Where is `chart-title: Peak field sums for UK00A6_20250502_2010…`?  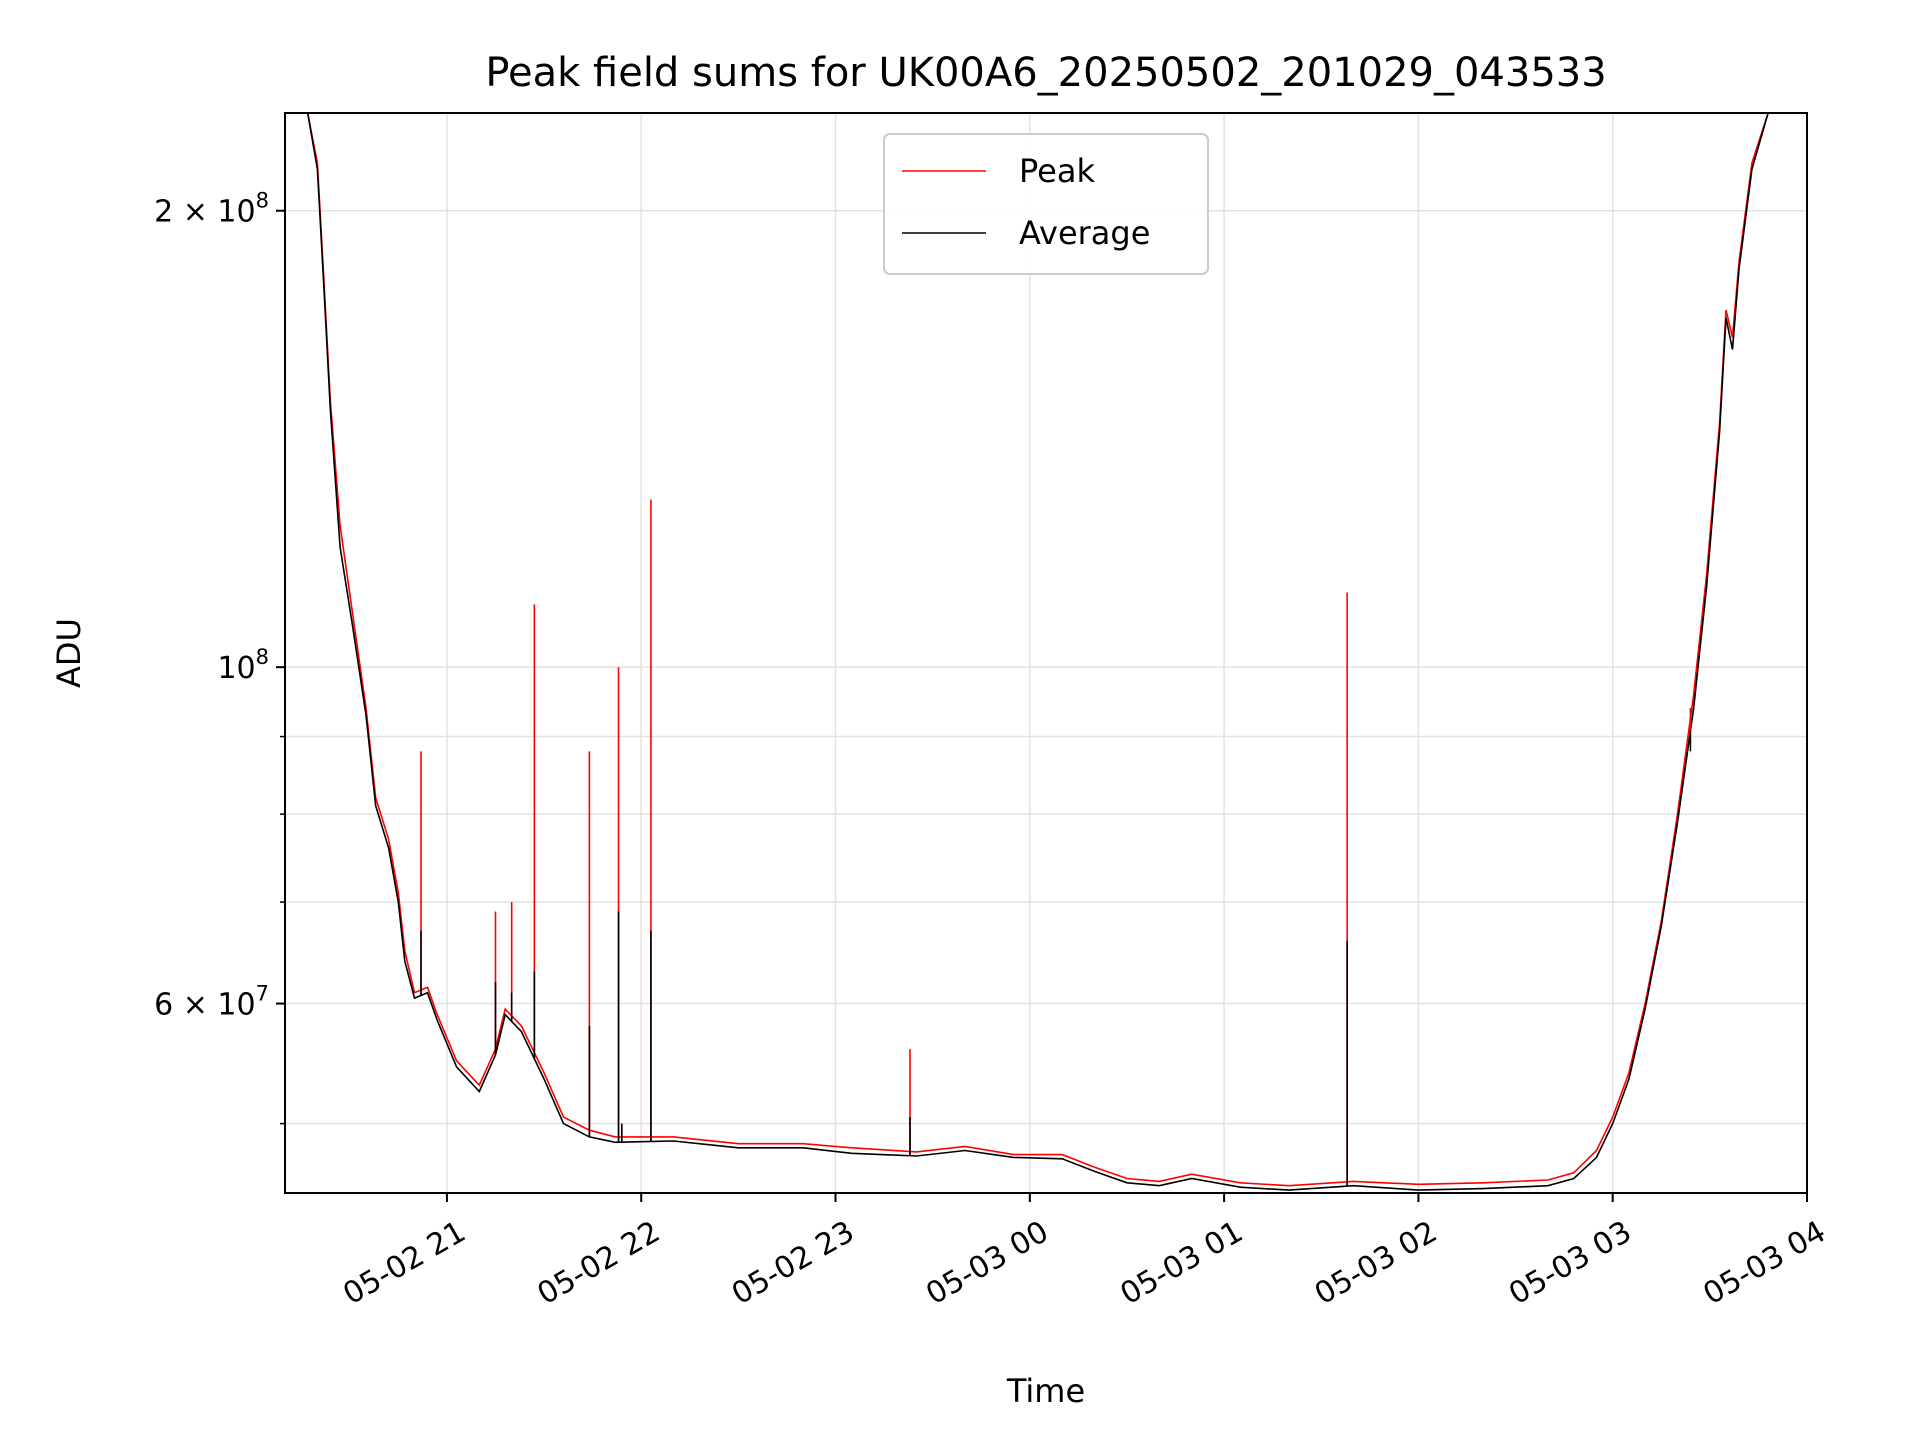
chart-title: Peak field sums for UK00A6_20250502_2010… is located at coordinates (1045, 73).